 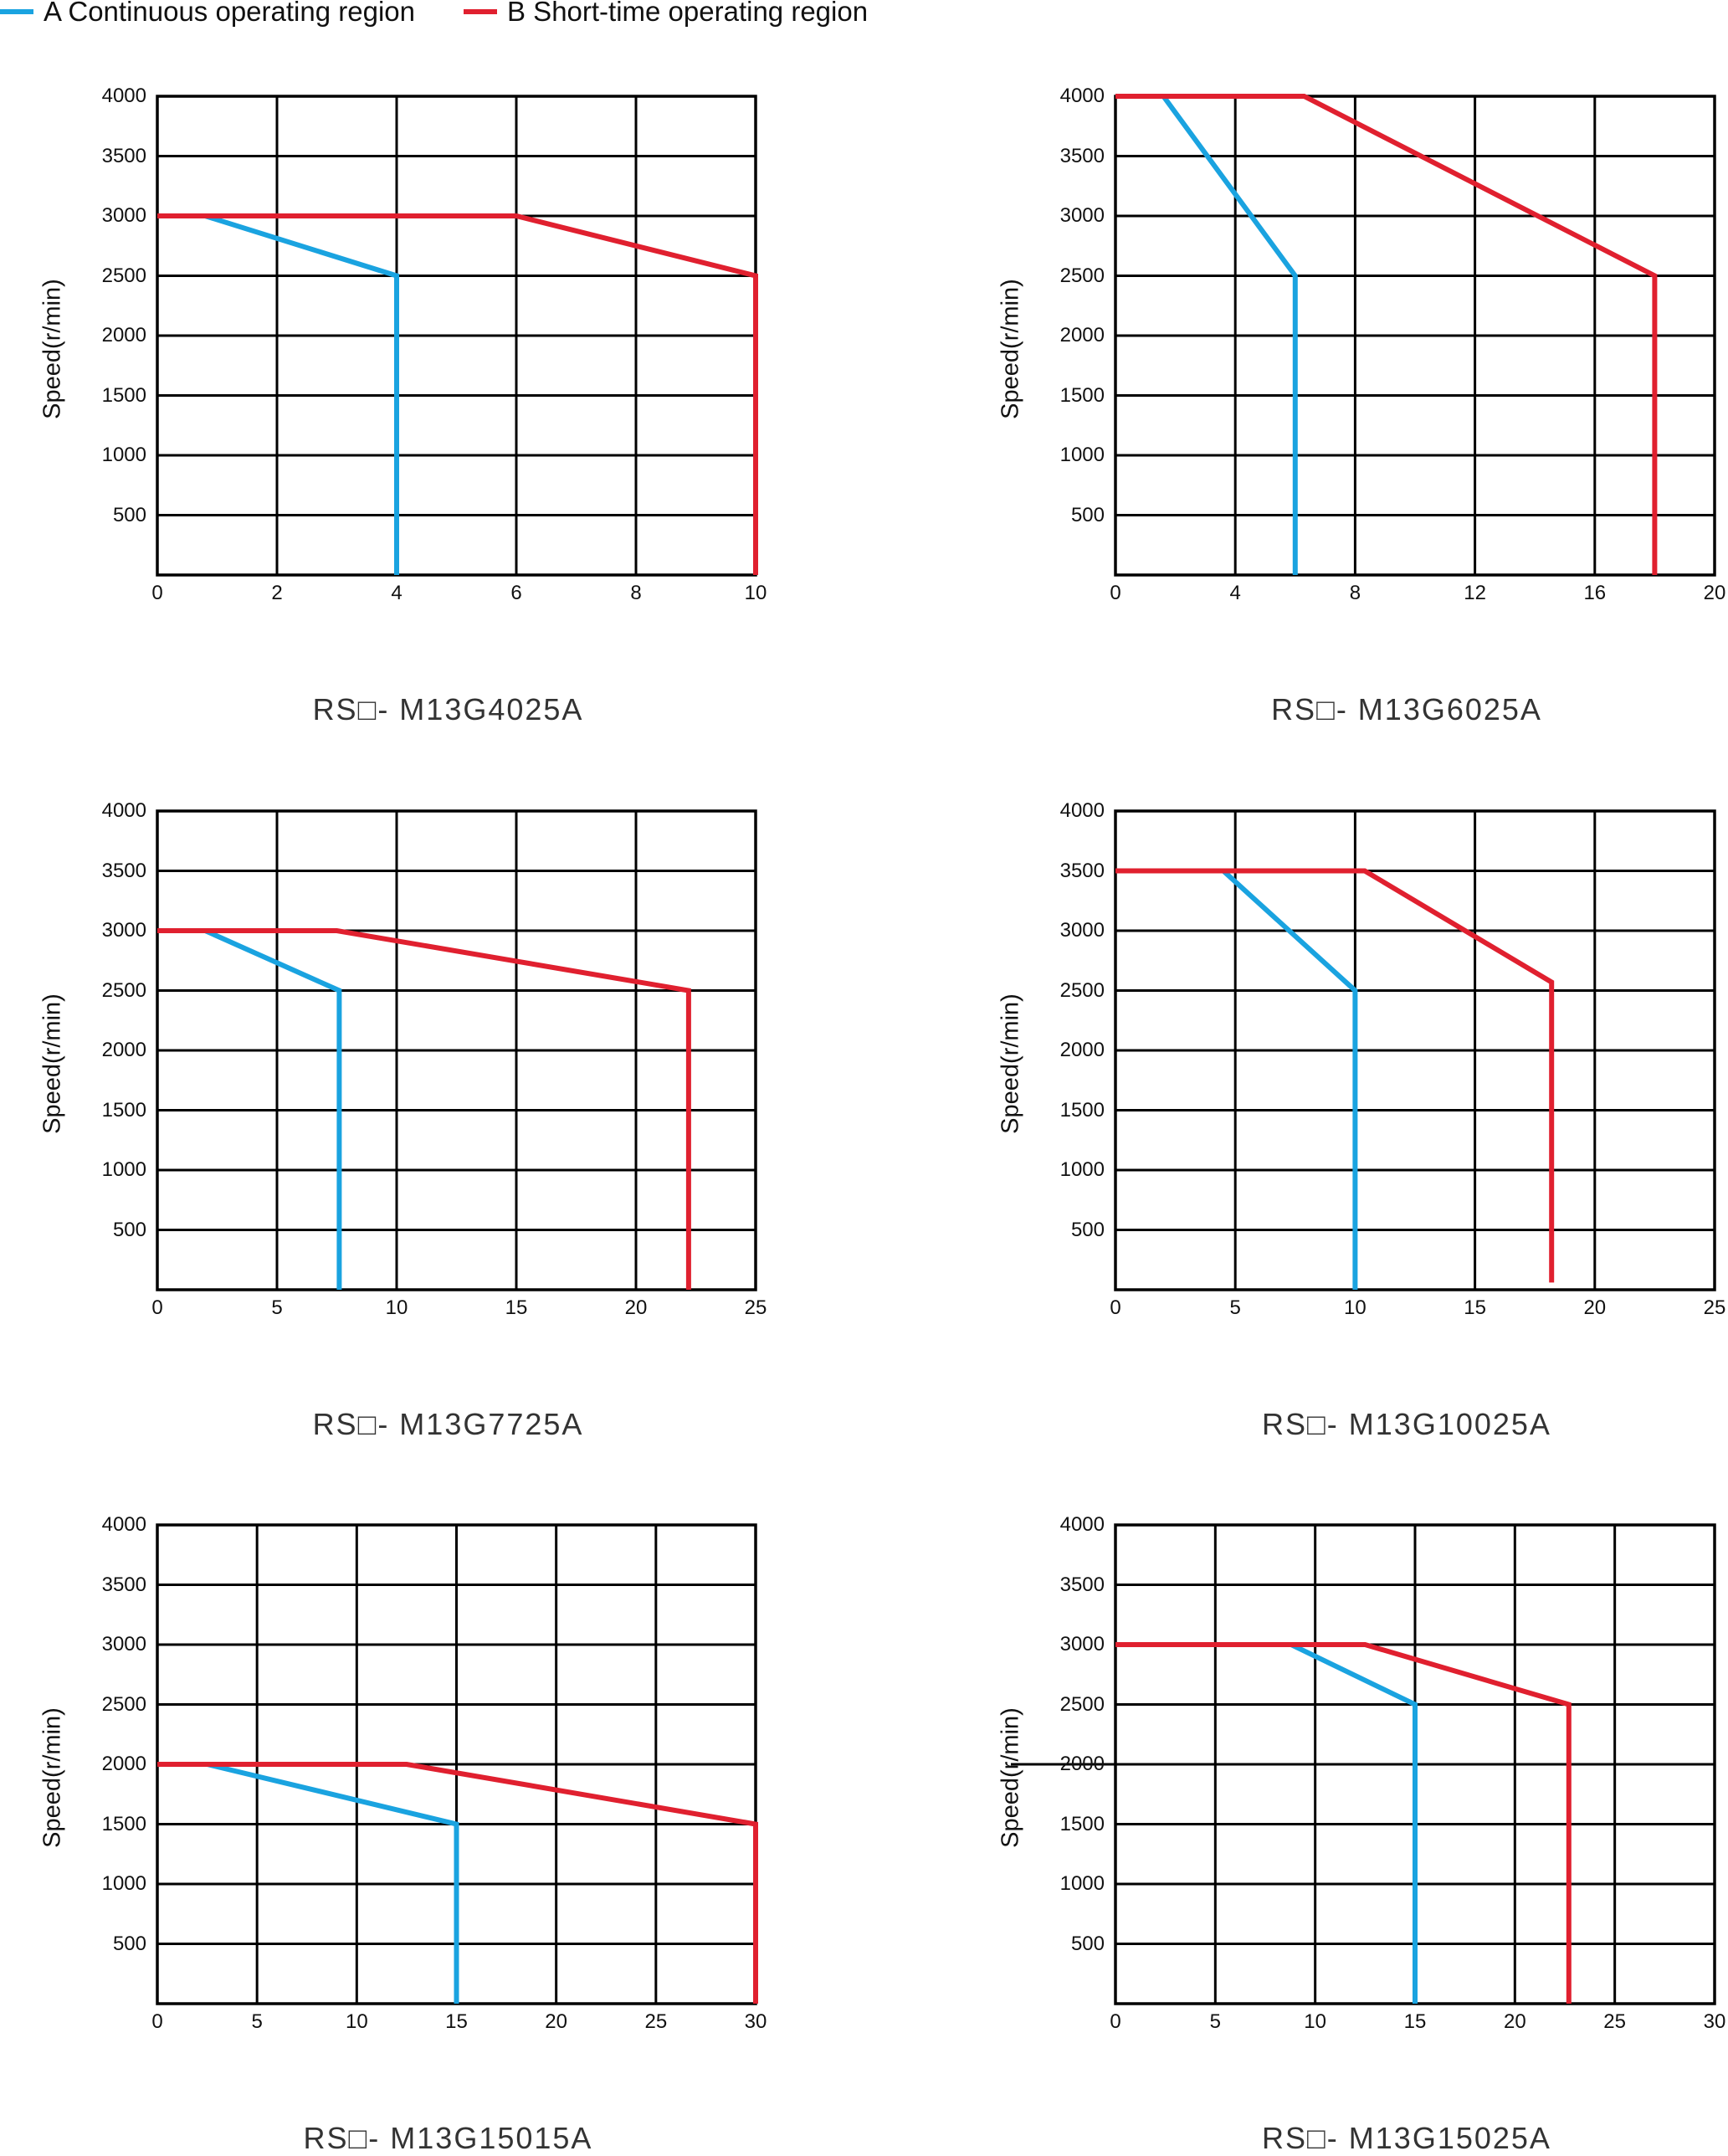 I want to click on legend-item-continuous: A Continuous operating region, so click(x=207, y=14).